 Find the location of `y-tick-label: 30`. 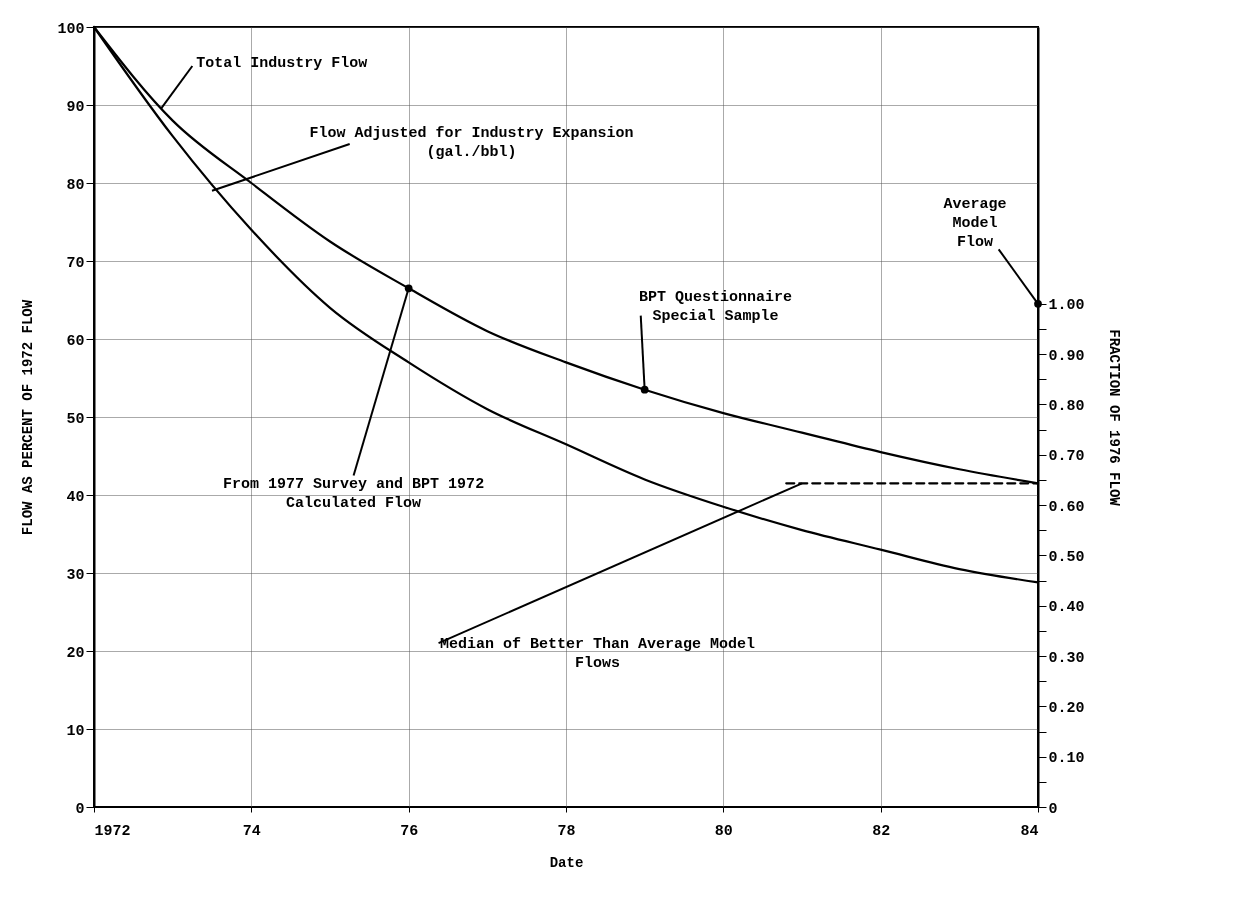

y-tick-label: 30 is located at coordinates (75, 575).